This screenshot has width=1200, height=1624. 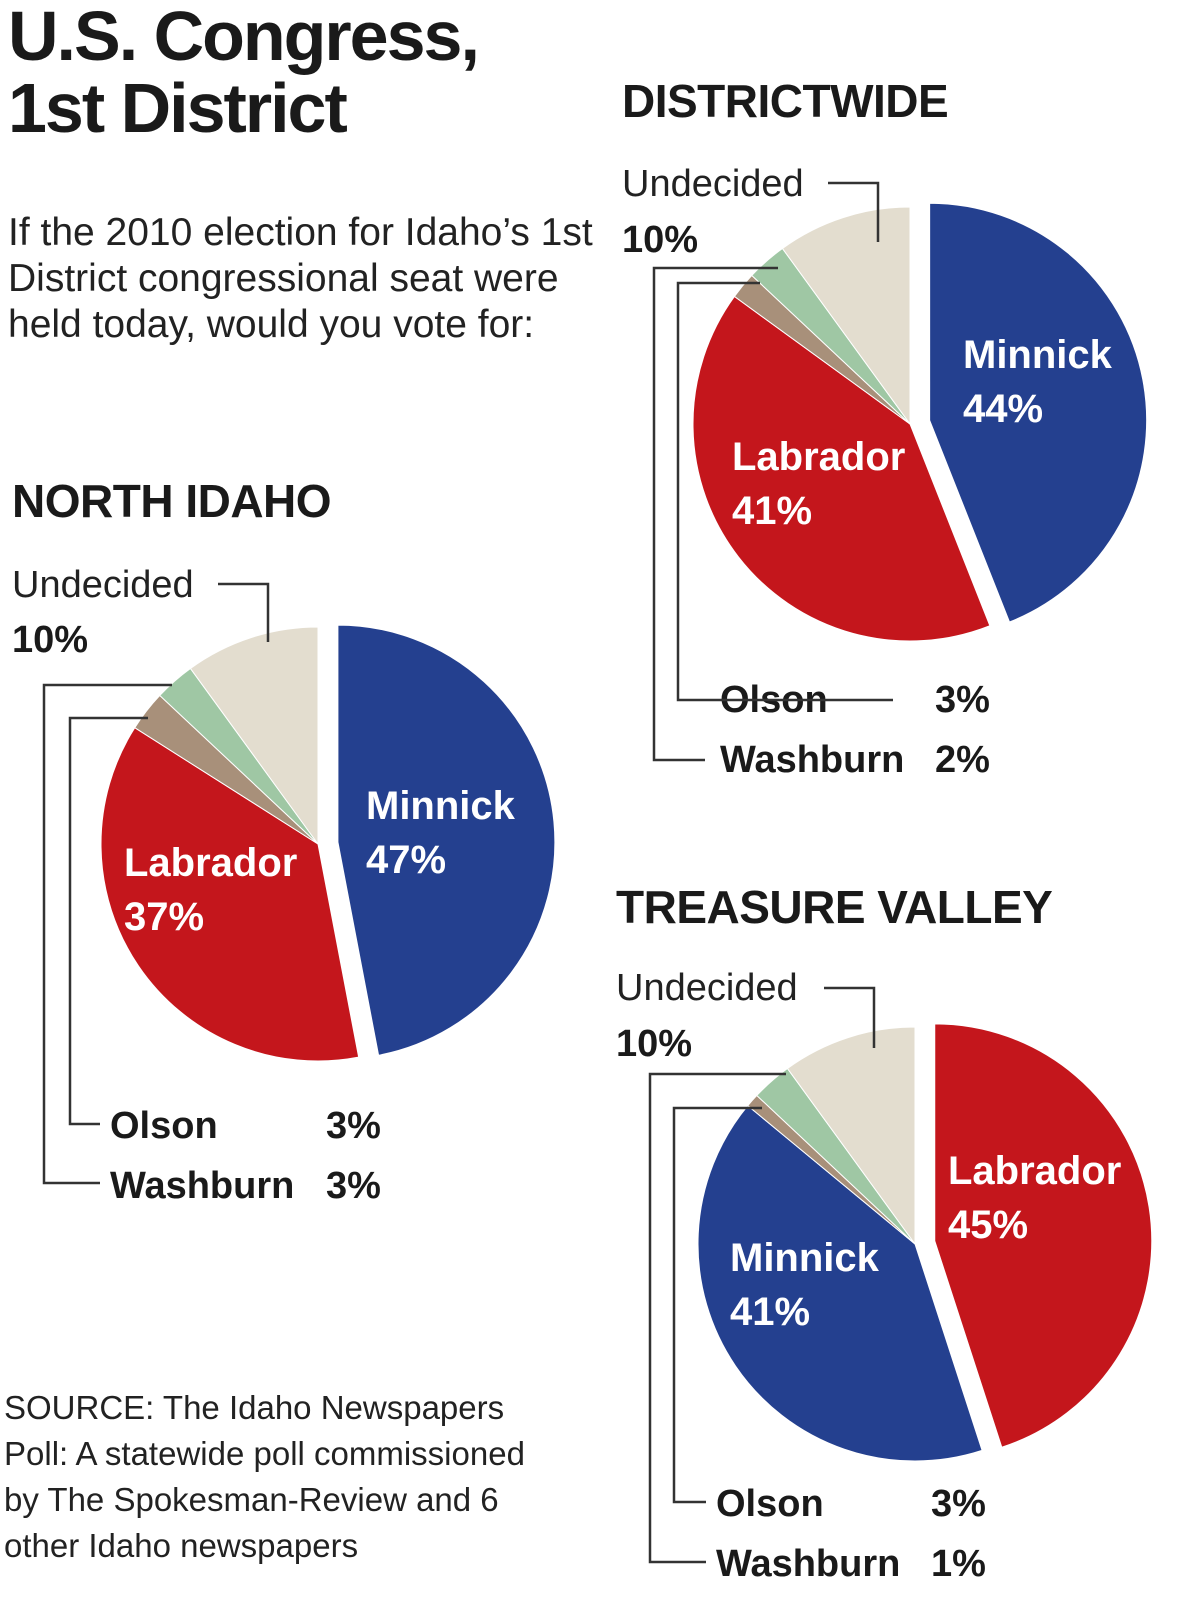 I want to click on slice-pct-minnick: 47%, so click(x=406, y=860).